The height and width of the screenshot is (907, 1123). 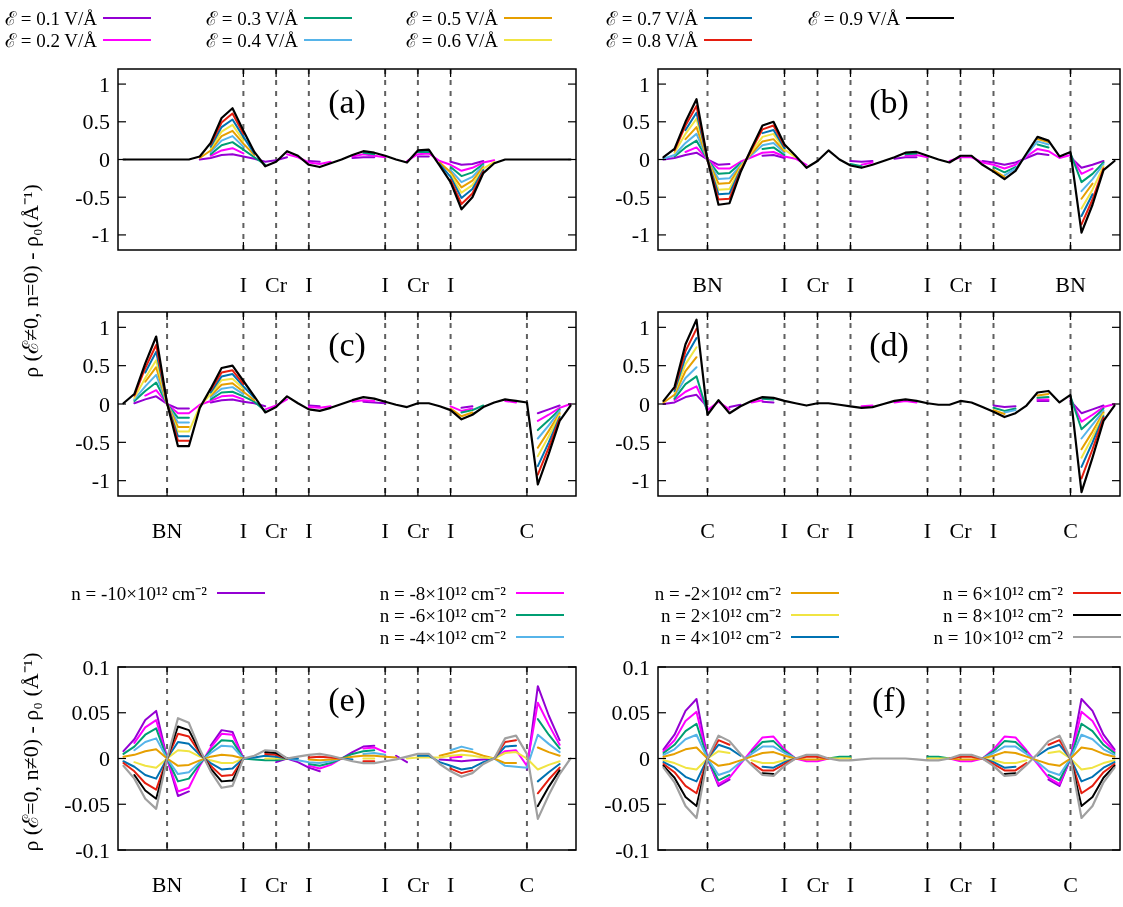 What do you see at coordinates (443, 637) in the screenshot?
I see `legend-label: n = -4×10¹² cm⁻²` at bounding box center [443, 637].